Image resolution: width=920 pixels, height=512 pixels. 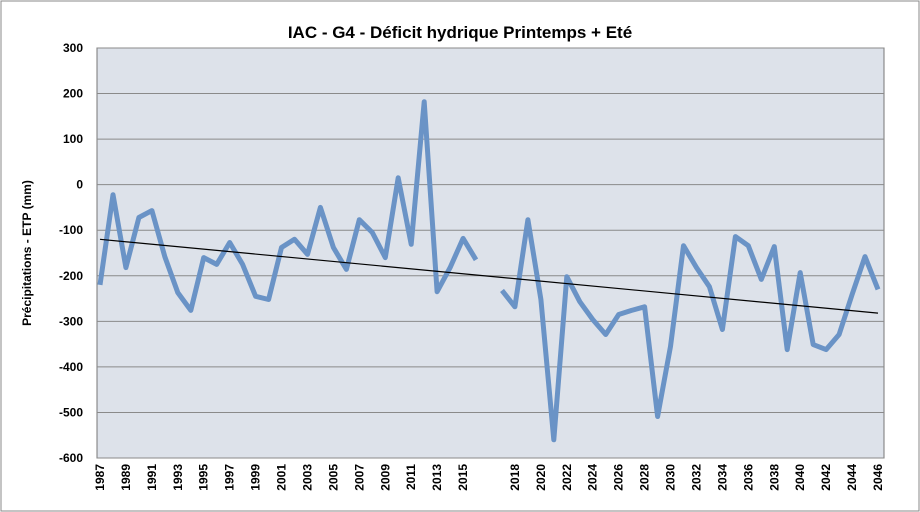 What do you see at coordinates (696, 477) in the screenshot?
I see `x-tick-label: 2032` at bounding box center [696, 477].